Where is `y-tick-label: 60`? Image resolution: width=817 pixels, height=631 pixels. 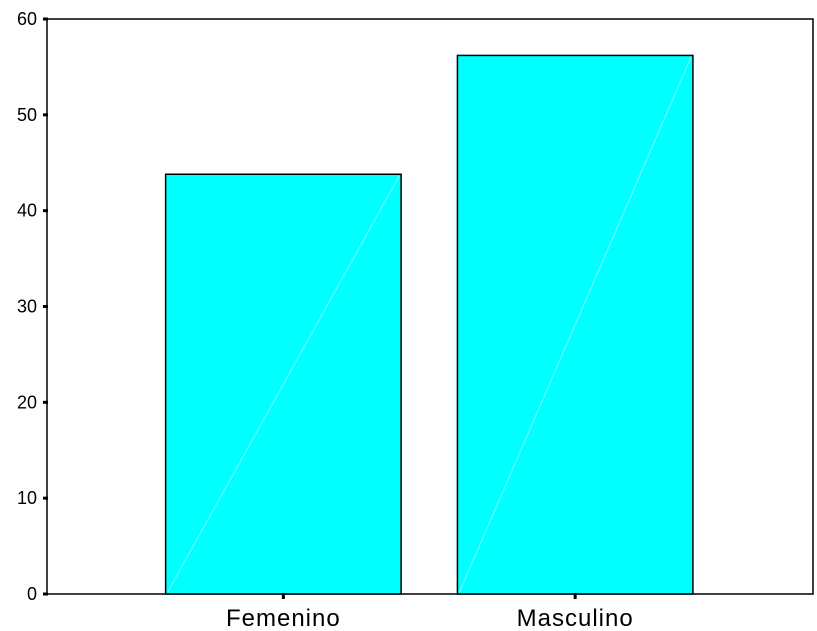
y-tick-label: 60 is located at coordinates (27, 19).